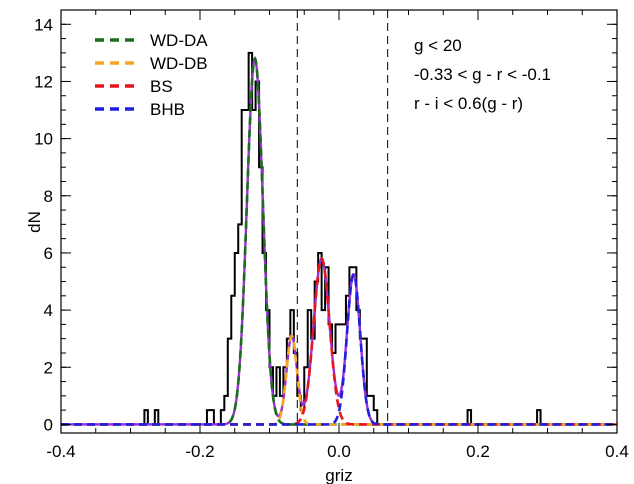  What do you see at coordinates (48, 196) in the screenshot?
I see `y-tick-label: 8` at bounding box center [48, 196].